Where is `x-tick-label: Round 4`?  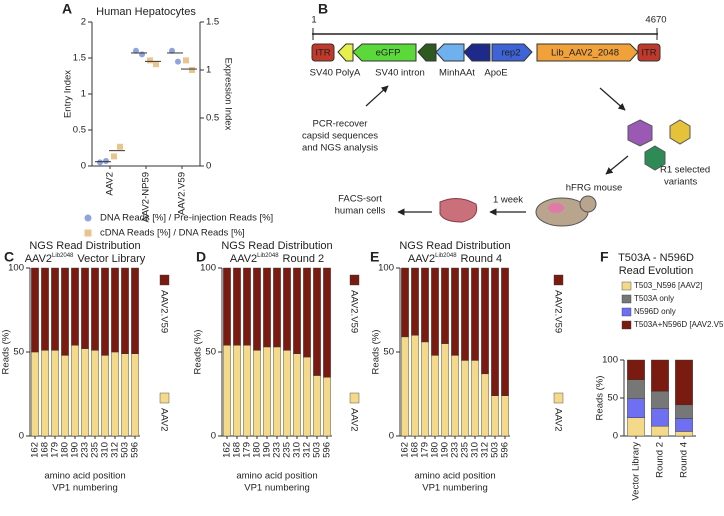 x-tick-label: Round 4 is located at coordinates (684, 460).